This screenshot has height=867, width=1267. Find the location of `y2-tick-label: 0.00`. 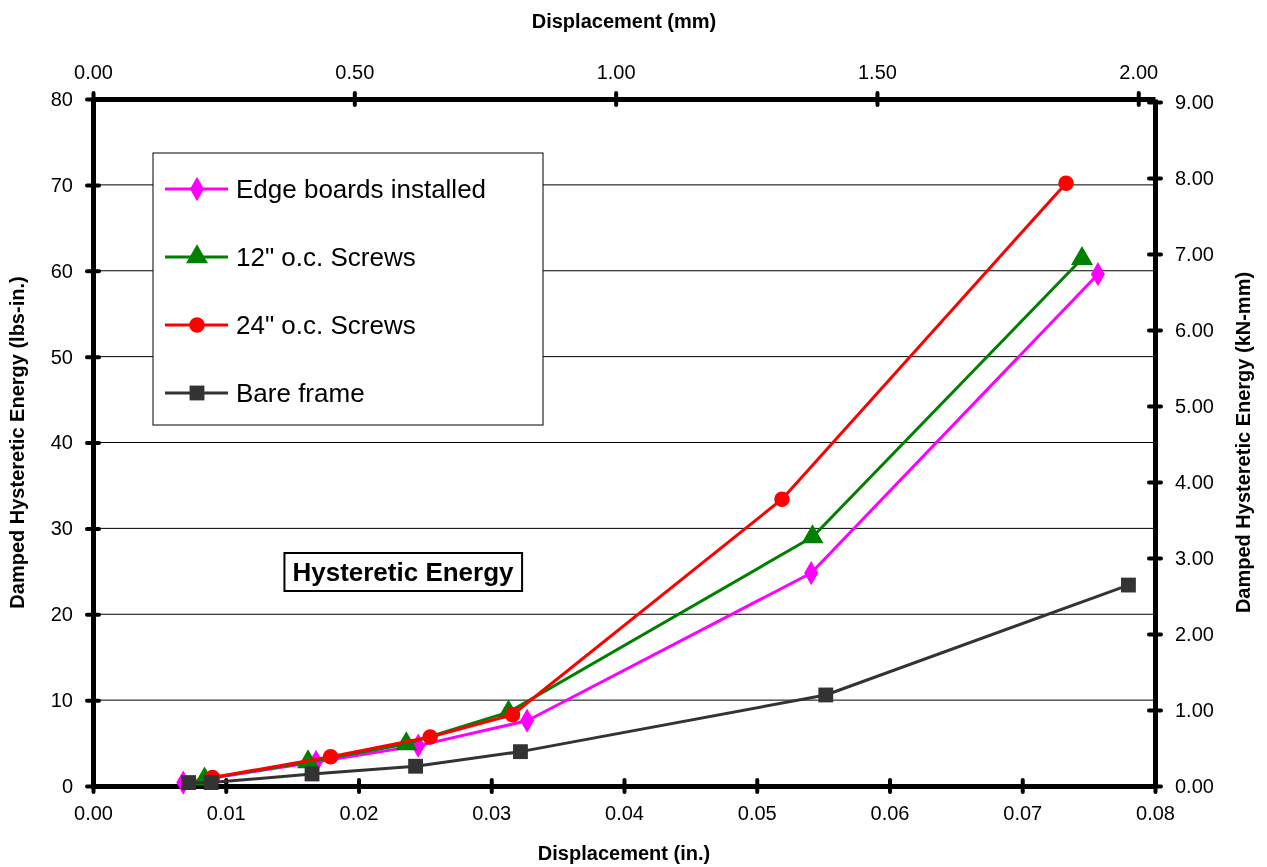

y2-tick-label: 0.00 is located at coordinates (1194, 785).